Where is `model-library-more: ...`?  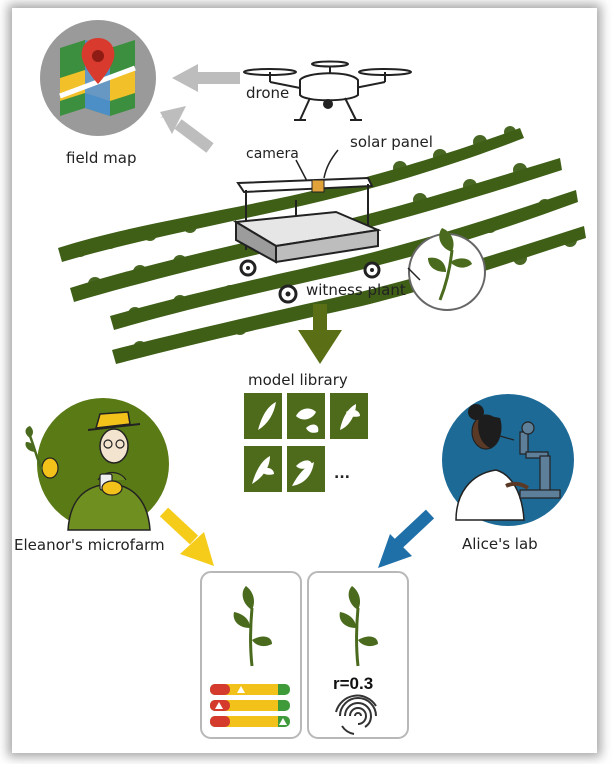 model-library-more: ... is located at coordinates (342, 474).